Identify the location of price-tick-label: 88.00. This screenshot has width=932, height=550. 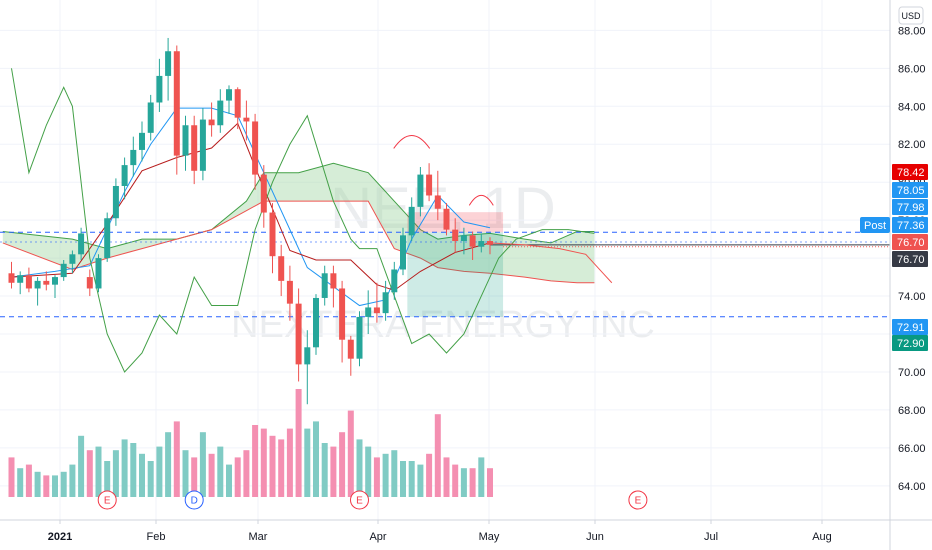
(912, 31).